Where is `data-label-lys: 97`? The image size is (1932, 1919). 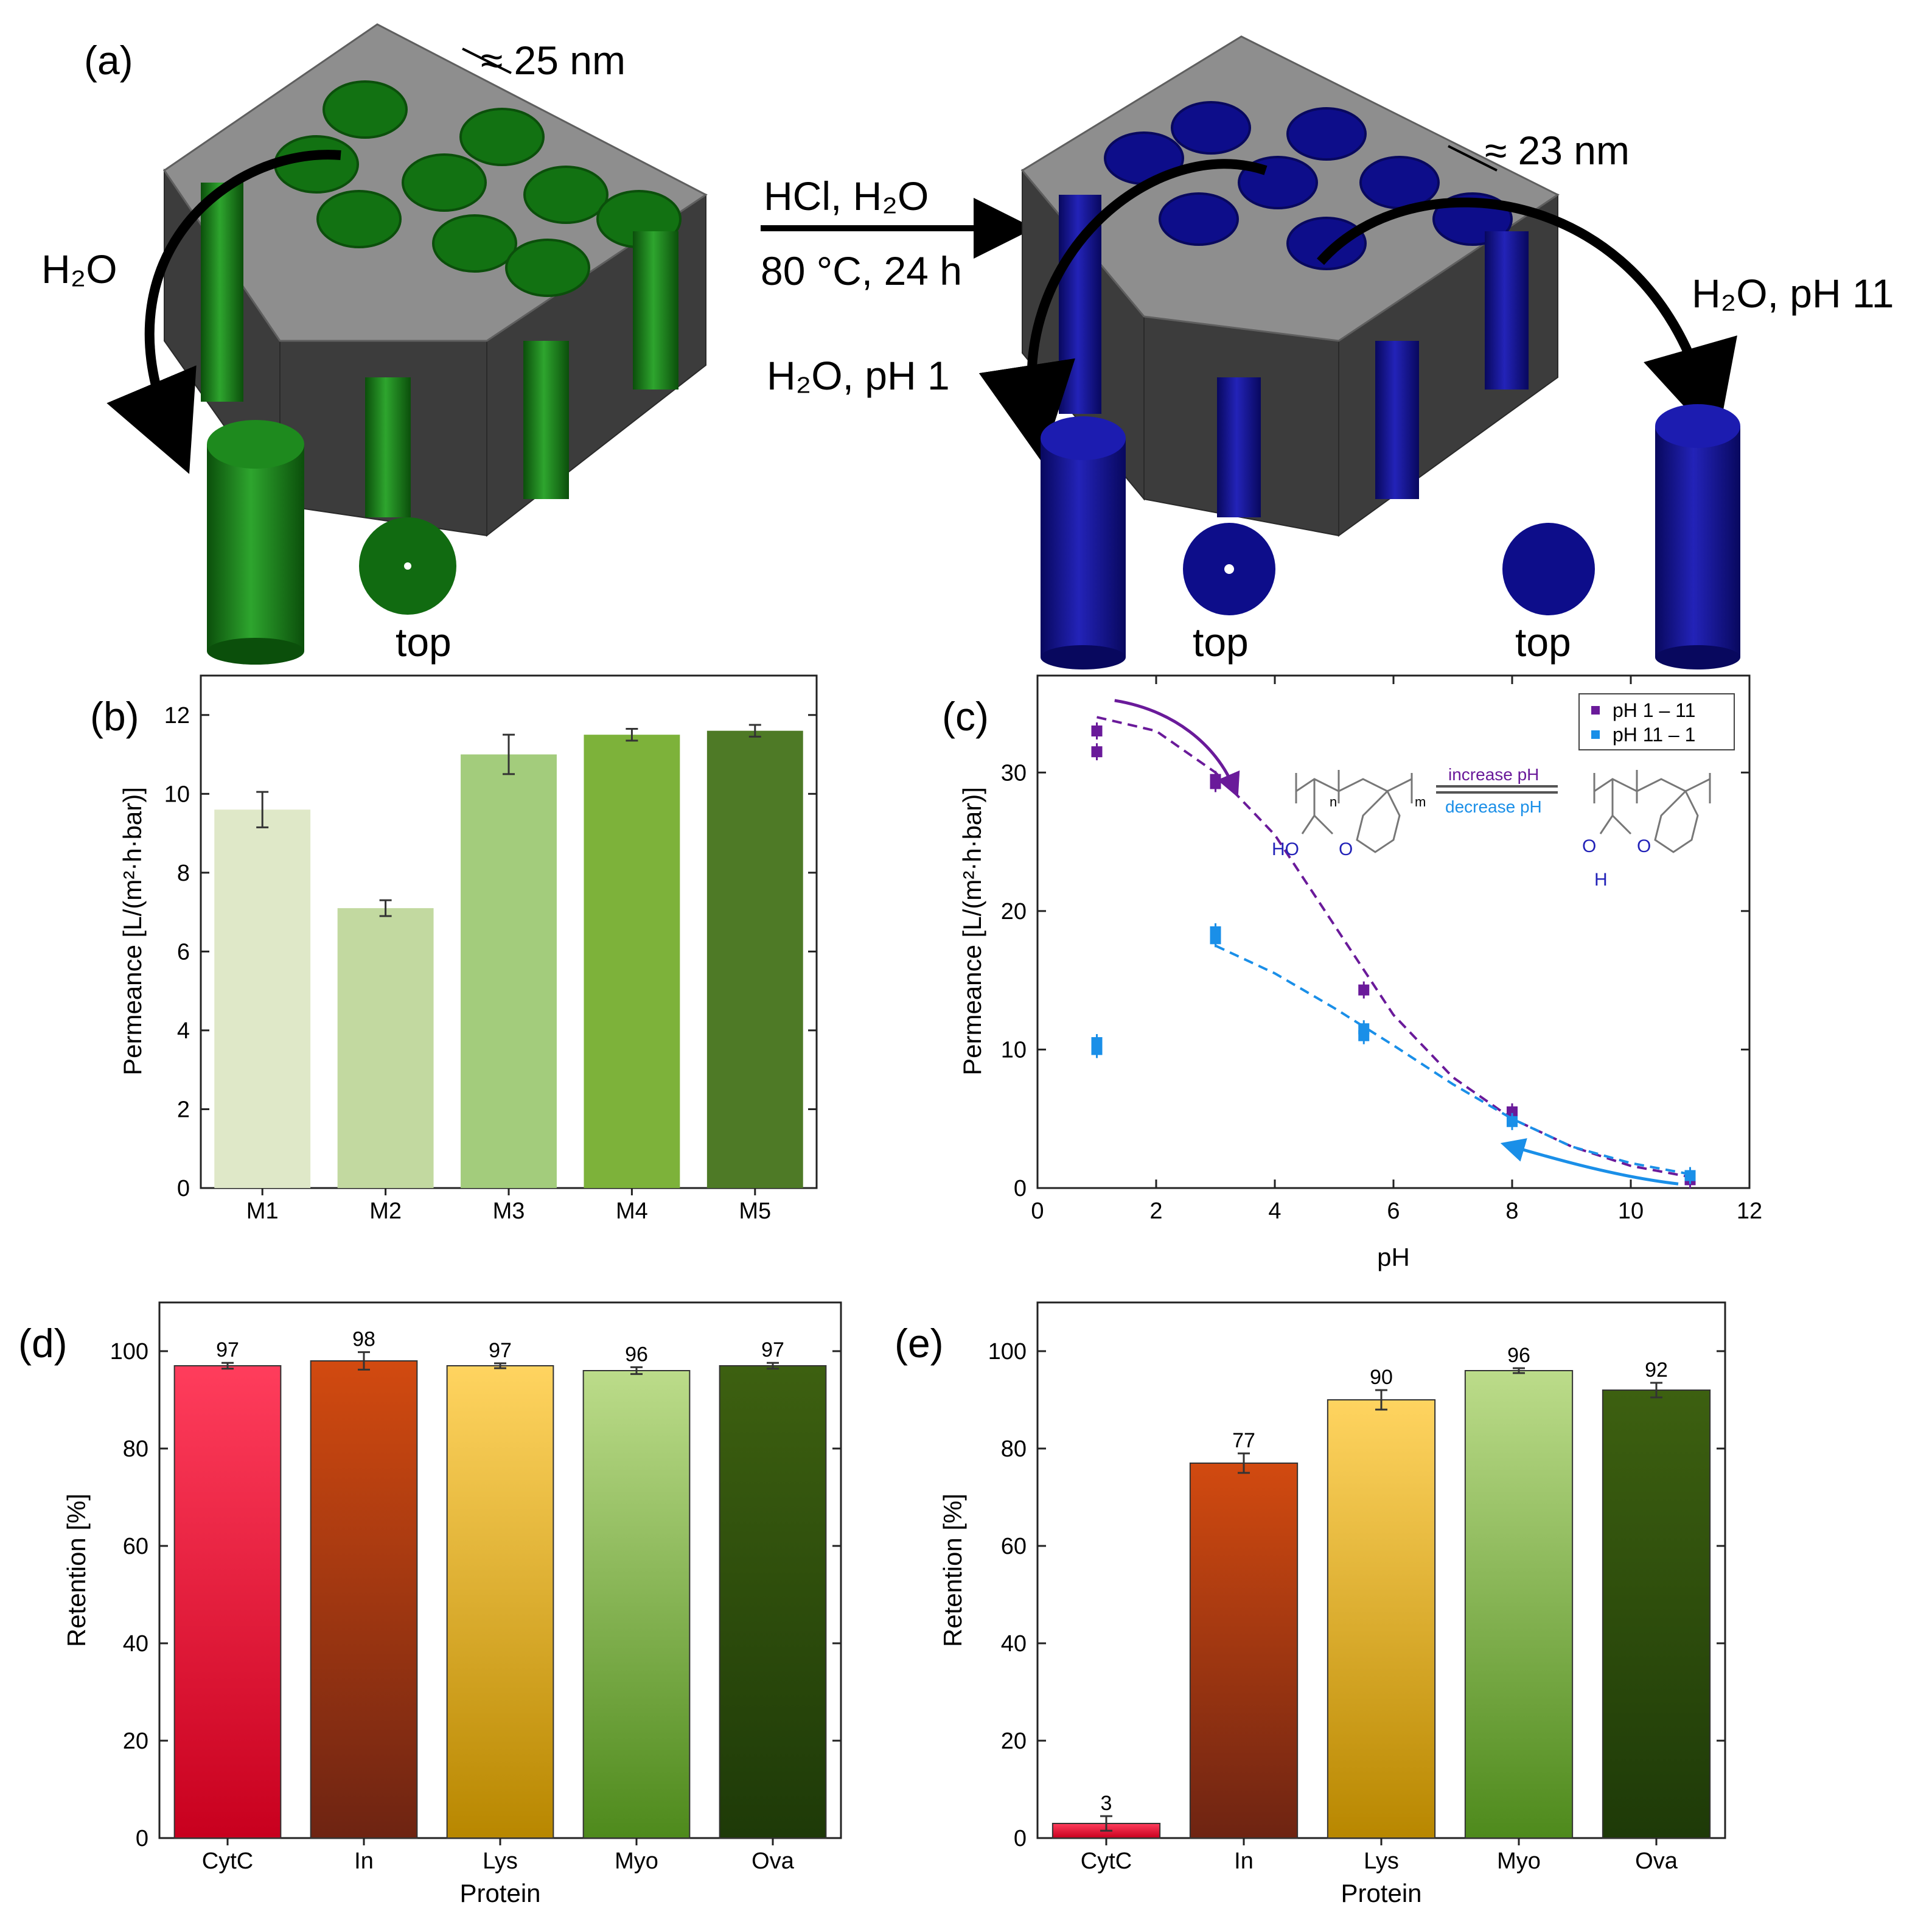
data-label-lys: 97 is located at coordinates (500, 1350).